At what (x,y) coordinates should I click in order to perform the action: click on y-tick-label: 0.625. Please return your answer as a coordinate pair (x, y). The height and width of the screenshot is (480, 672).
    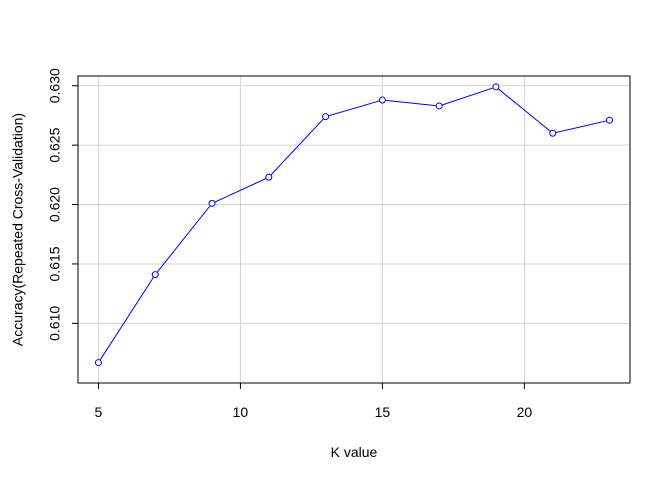
    Looking at the image, I should click on (55, 144).